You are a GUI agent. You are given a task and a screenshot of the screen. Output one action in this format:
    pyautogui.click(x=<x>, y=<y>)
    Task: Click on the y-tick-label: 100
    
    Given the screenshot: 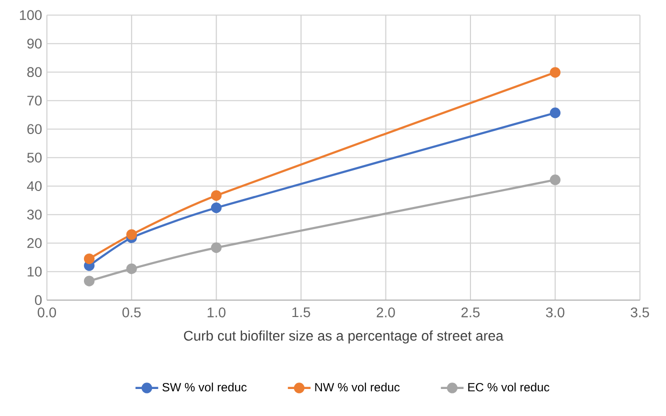 What is the action you would take?
    pyautogui.click(x=31, y=15)
    